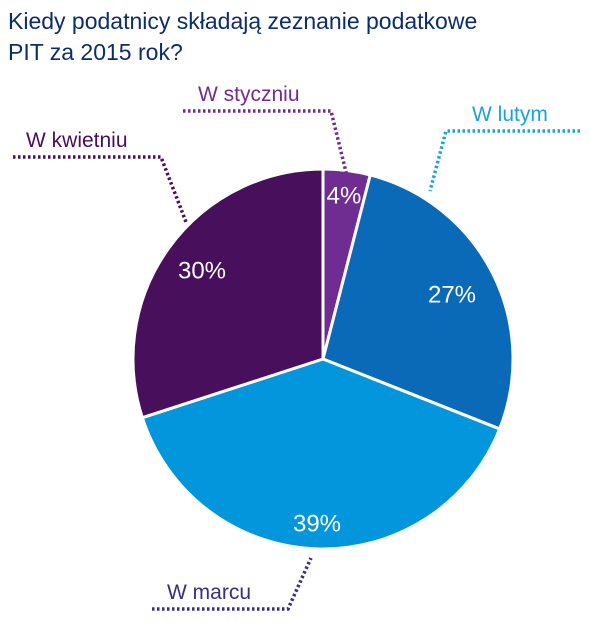  What do you see at coordinates (249, 94) in the screenshot?
I see `slice-category-label-1: W styczniu` at bounding box center [249, 94].